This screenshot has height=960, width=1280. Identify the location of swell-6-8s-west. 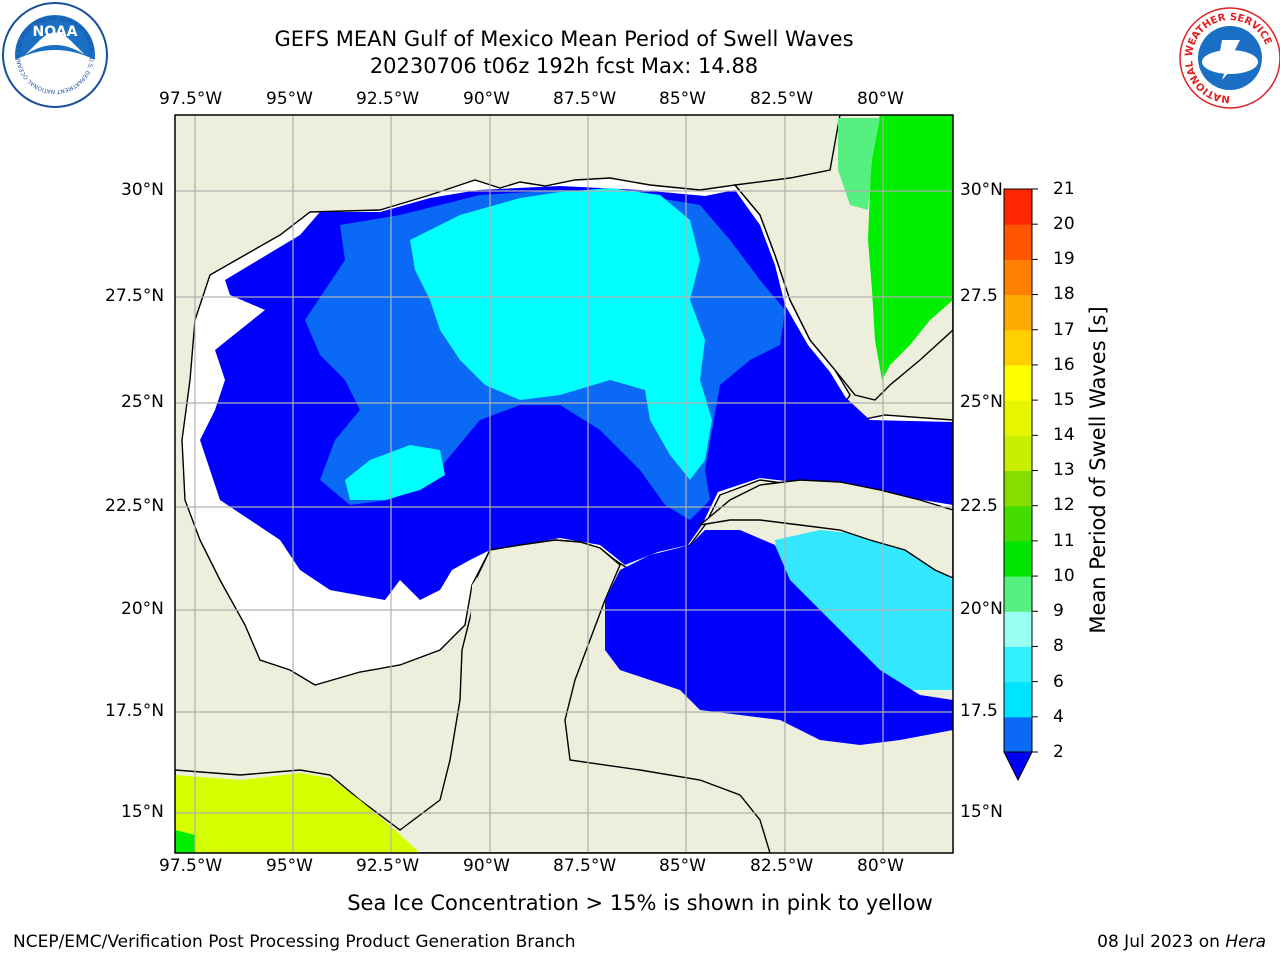
(395, 472).